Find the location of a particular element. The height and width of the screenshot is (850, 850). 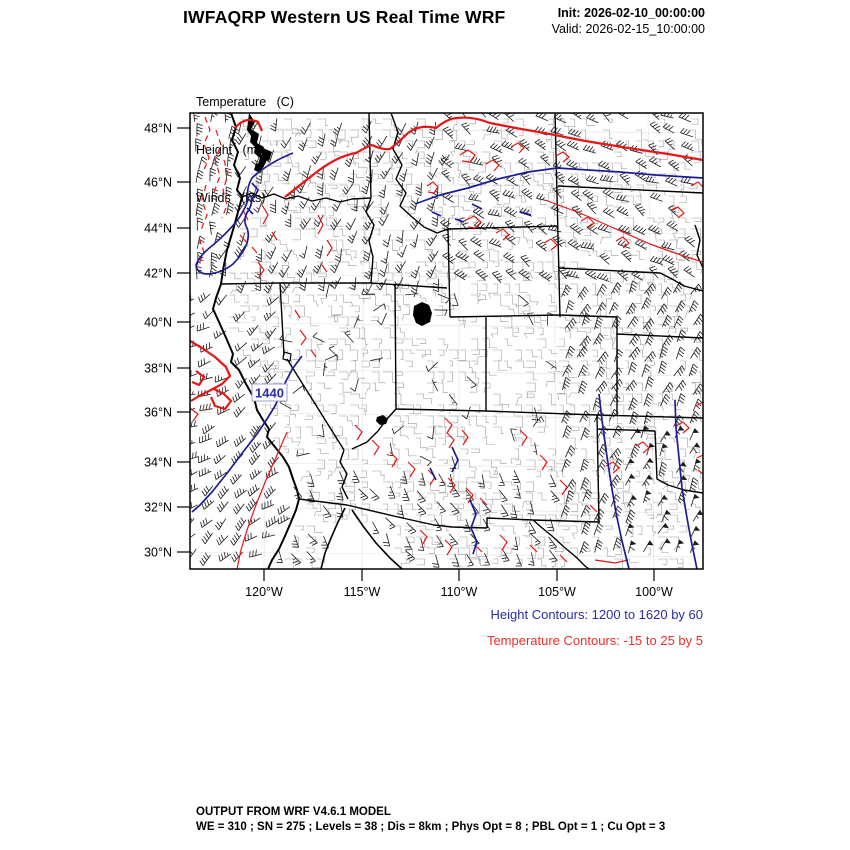

units-temperature: Temperature (C) is located at coordinates (245, 102).